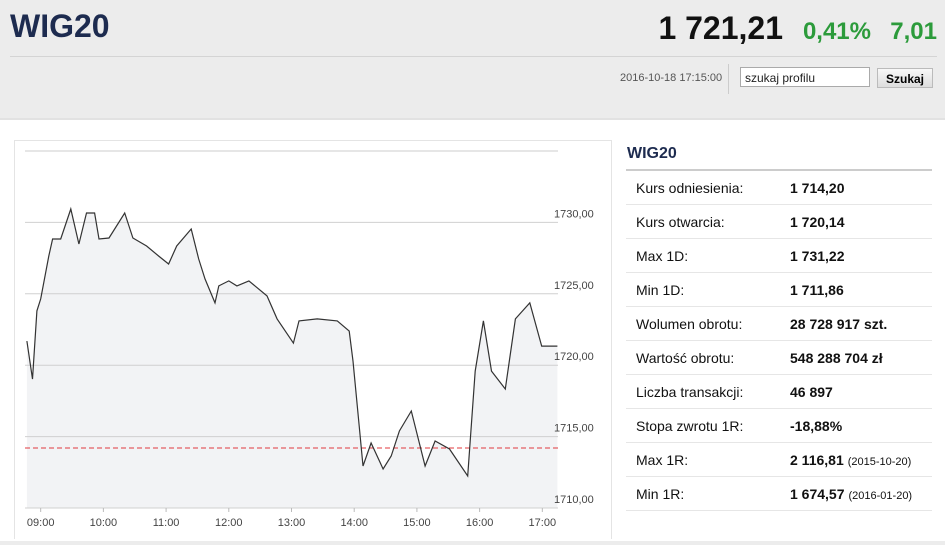  What do you see at coordinates (354, 523) in the screenshot?
I see `x-tick-label: 14:00` at bounding box center [354, 523].